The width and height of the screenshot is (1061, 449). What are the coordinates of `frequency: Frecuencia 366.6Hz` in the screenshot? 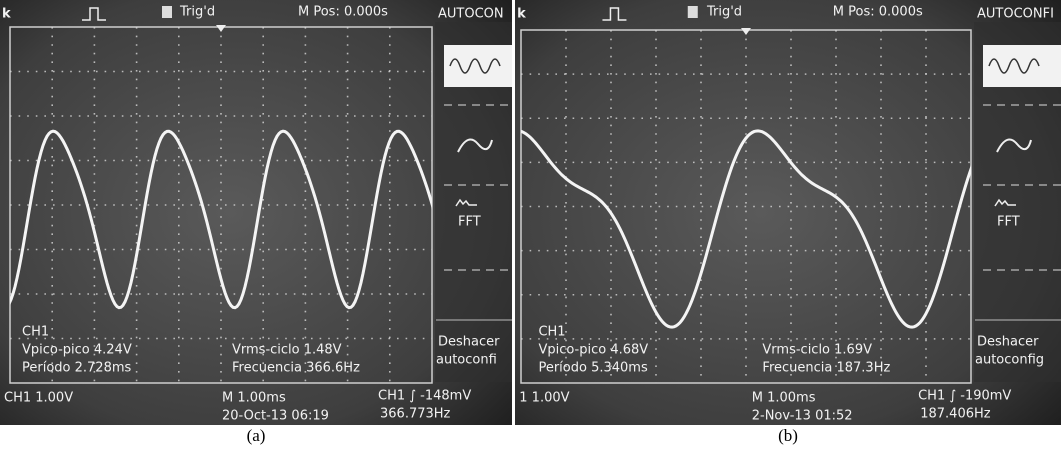 It's located at (296, 368).